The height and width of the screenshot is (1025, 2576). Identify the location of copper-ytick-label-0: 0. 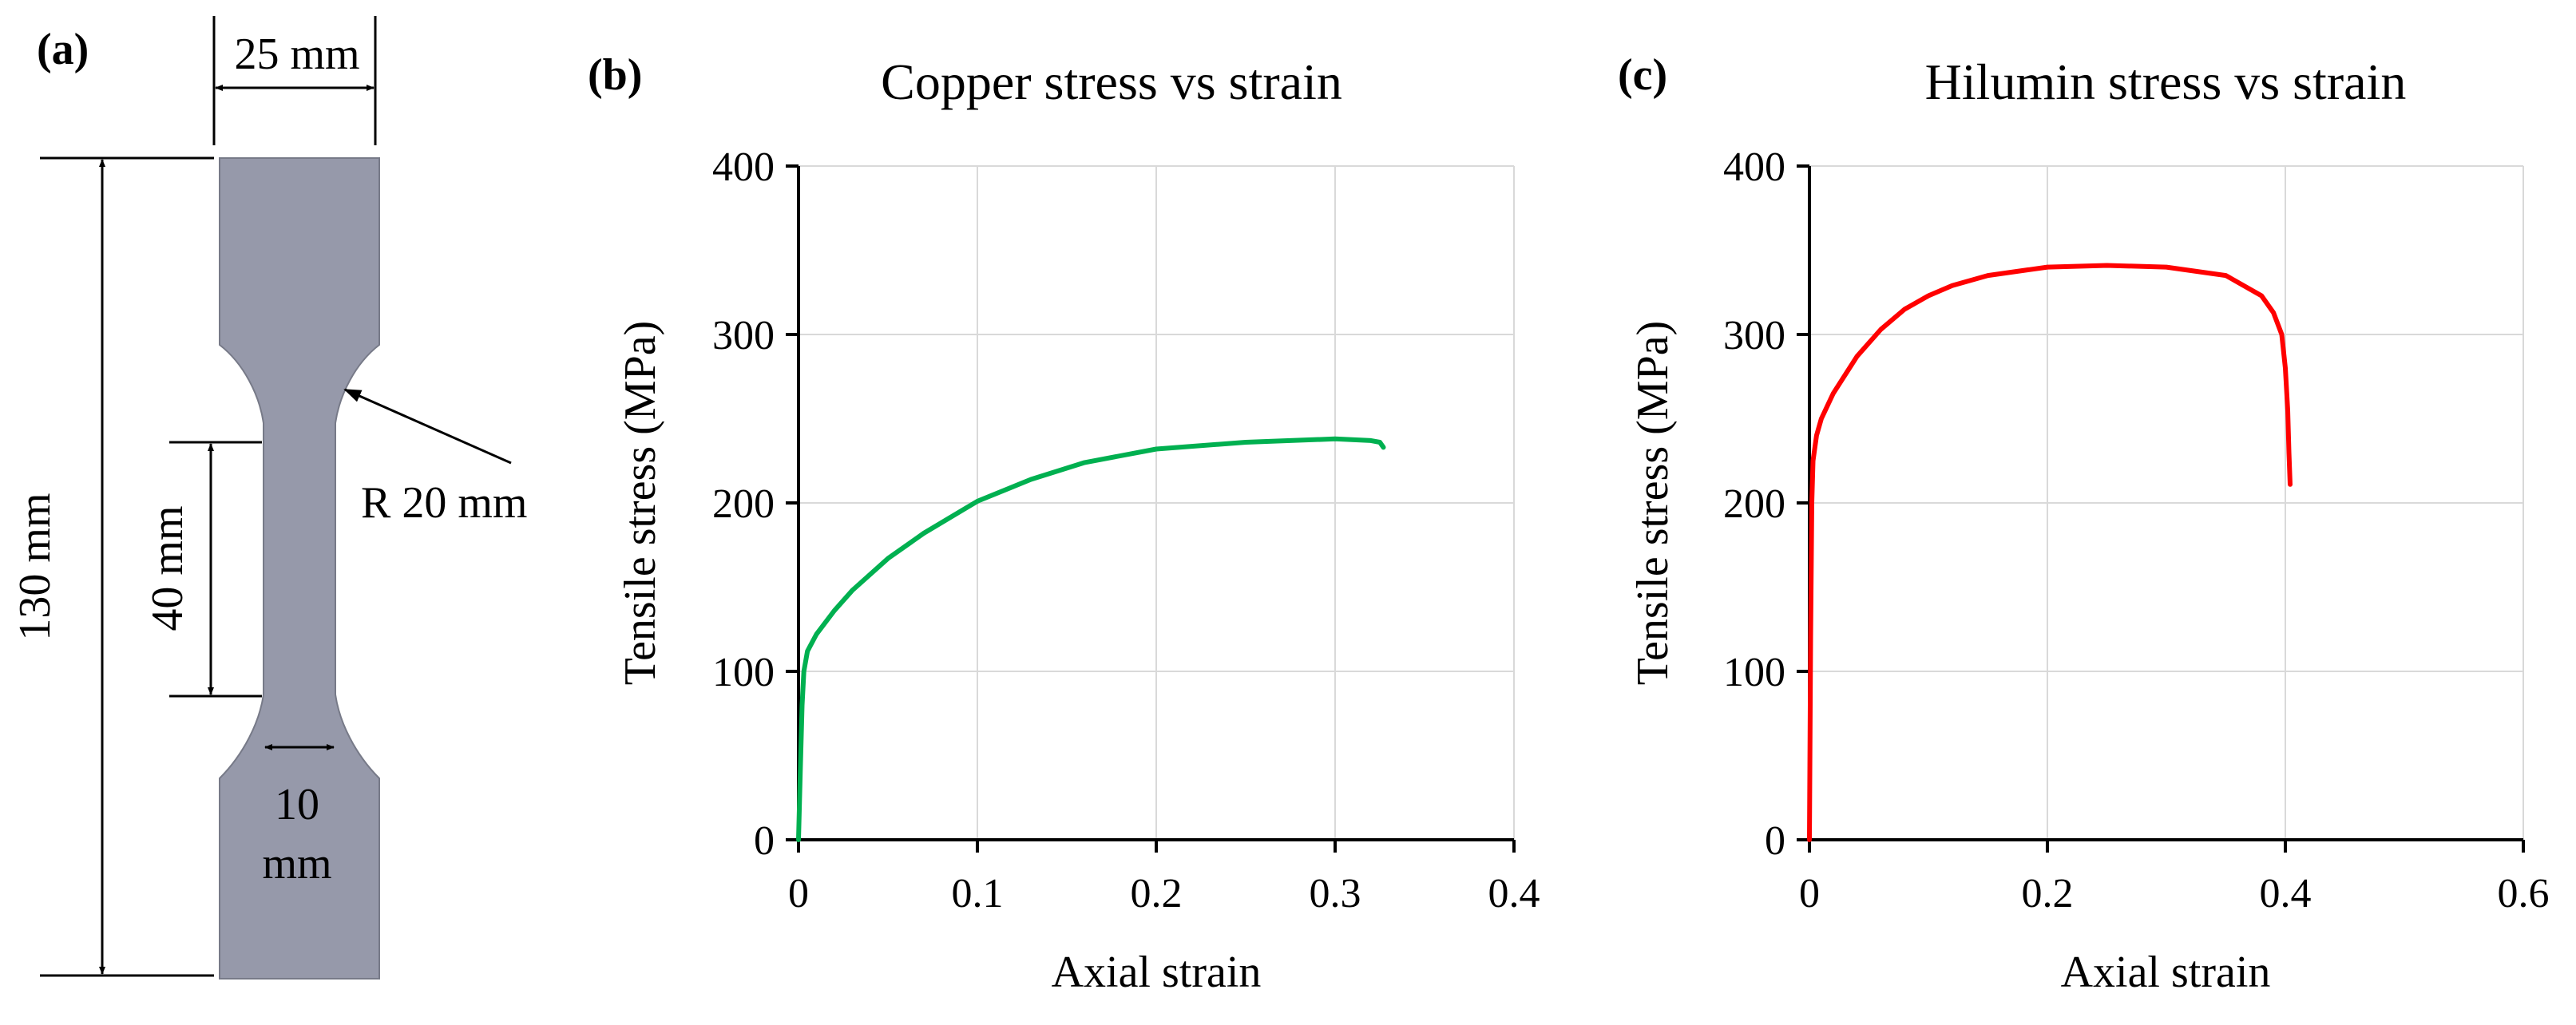
(764, 841).